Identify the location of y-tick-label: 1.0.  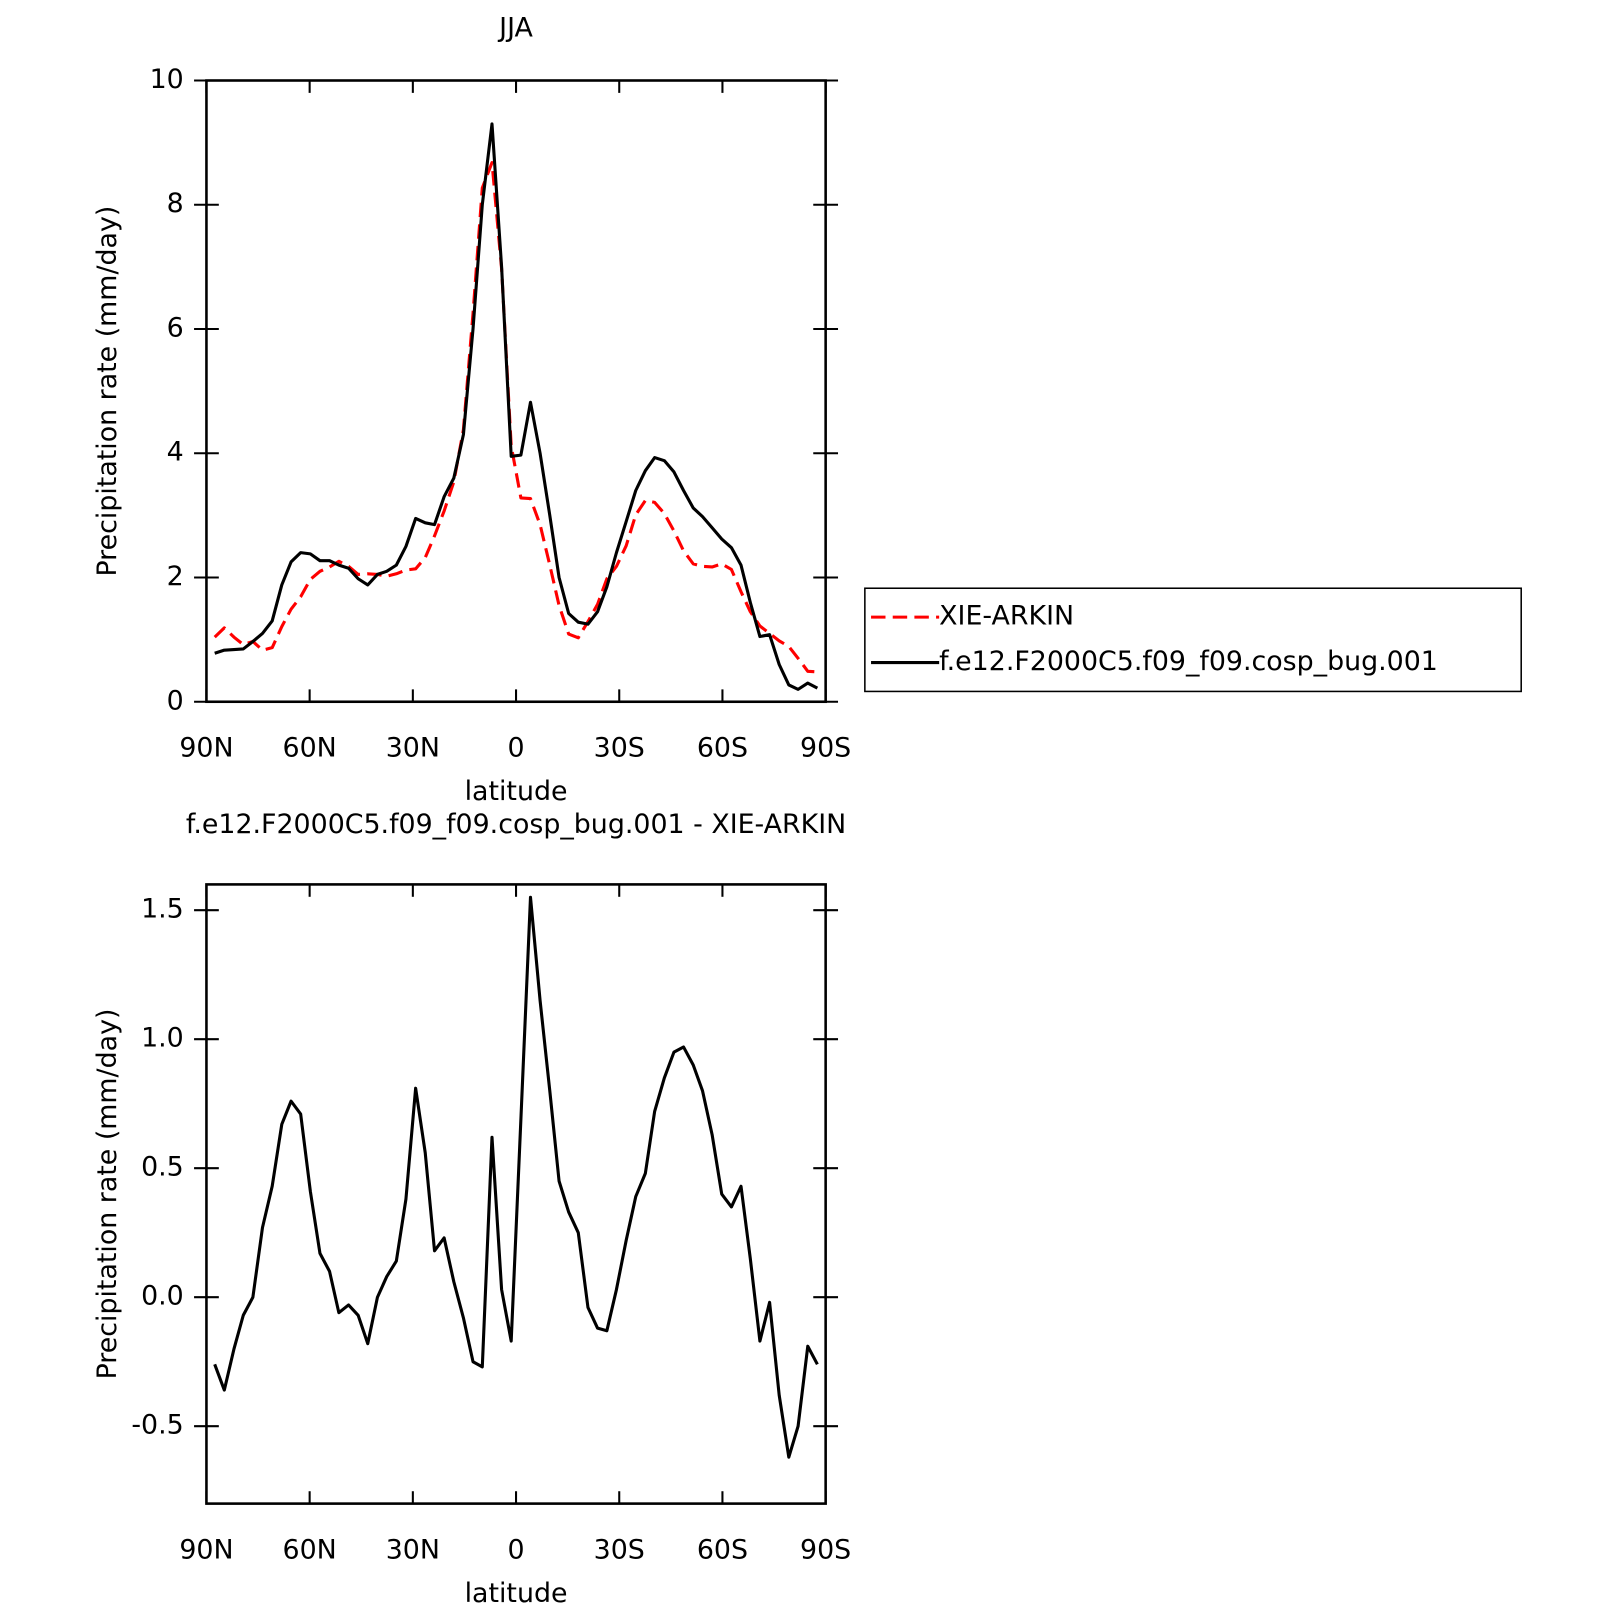
(162, 1038).